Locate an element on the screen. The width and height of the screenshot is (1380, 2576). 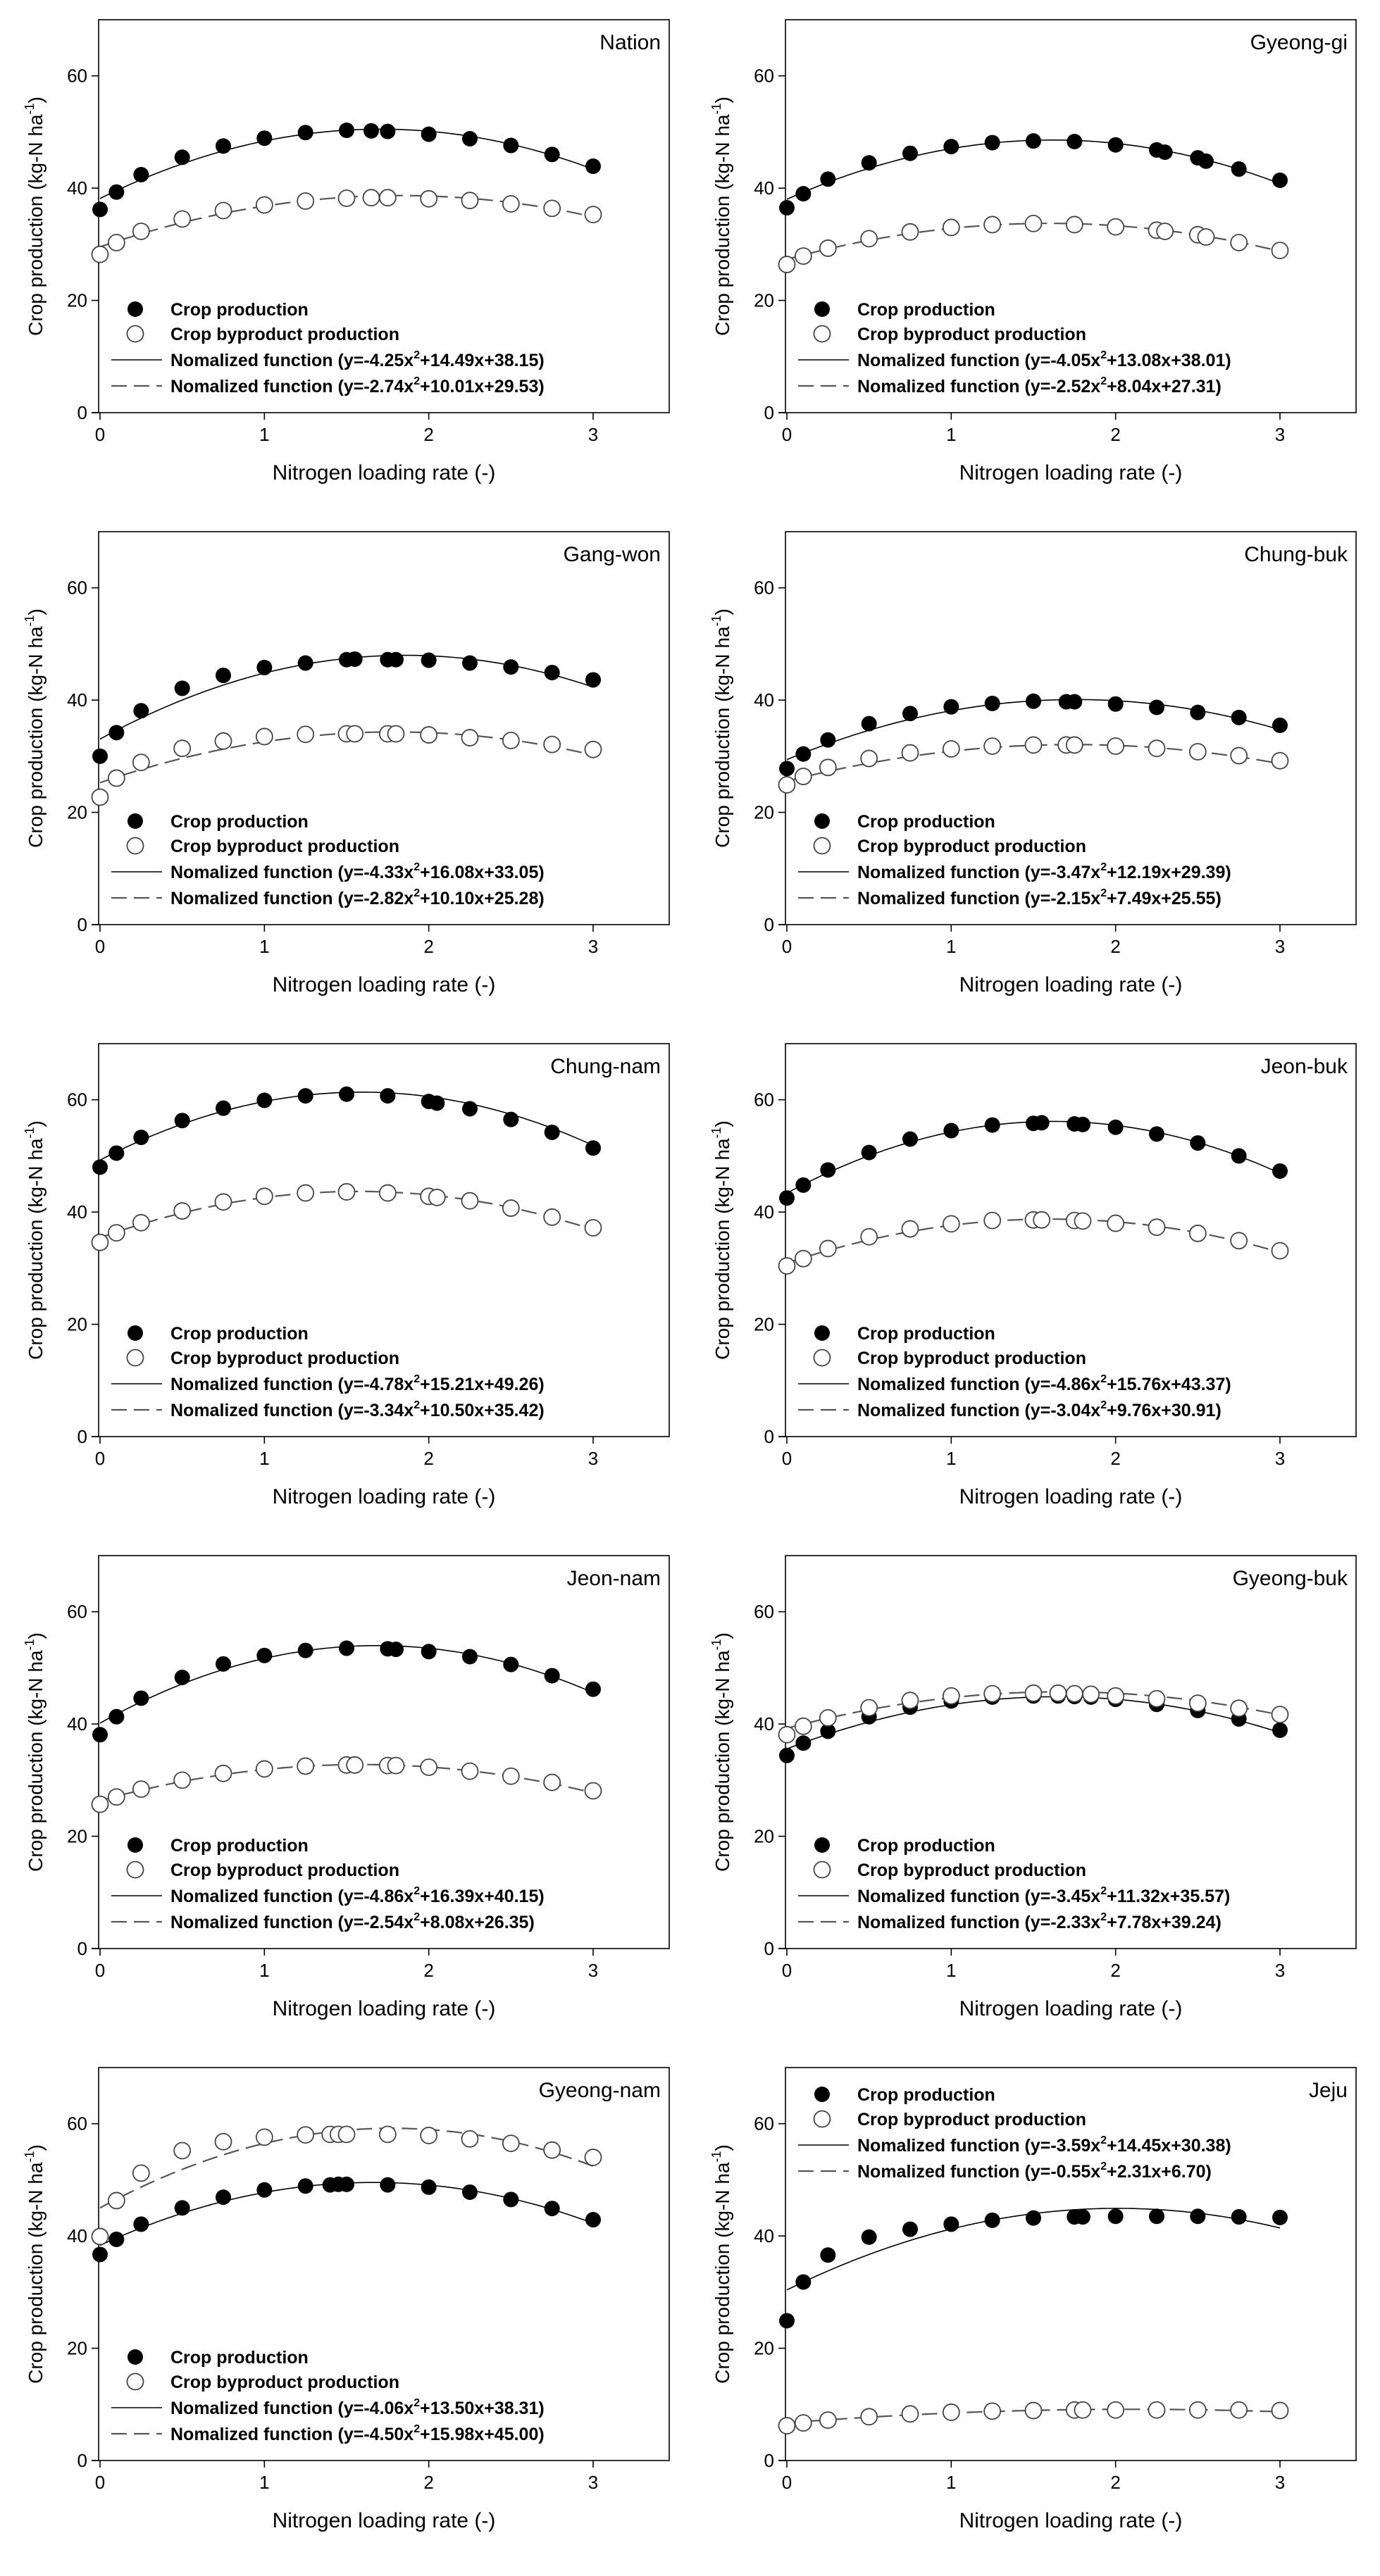
fit-equation-start: Nomalized function (y=-2.33x is located at coordinates (978, 1922).